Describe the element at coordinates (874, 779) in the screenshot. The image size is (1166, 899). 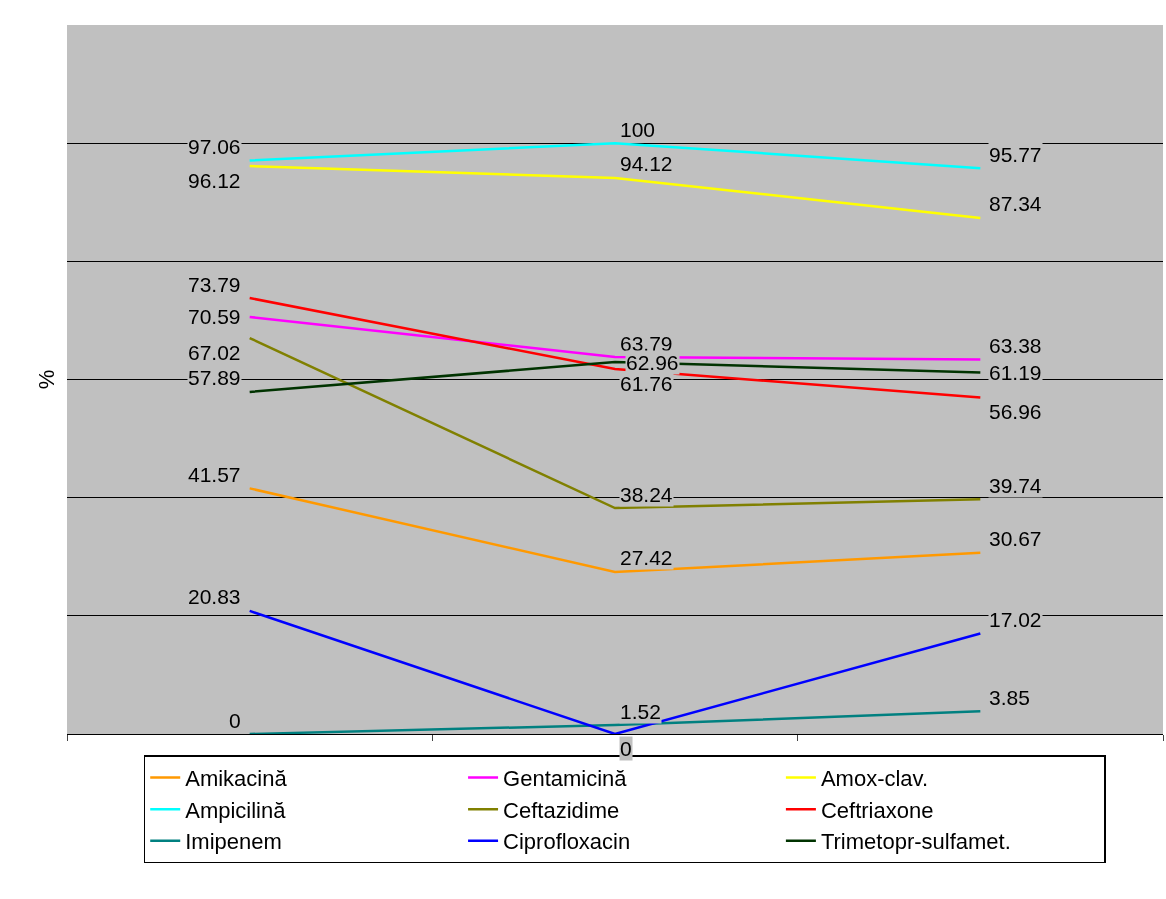
I see `legend-label: Amox-clav.` at that location.